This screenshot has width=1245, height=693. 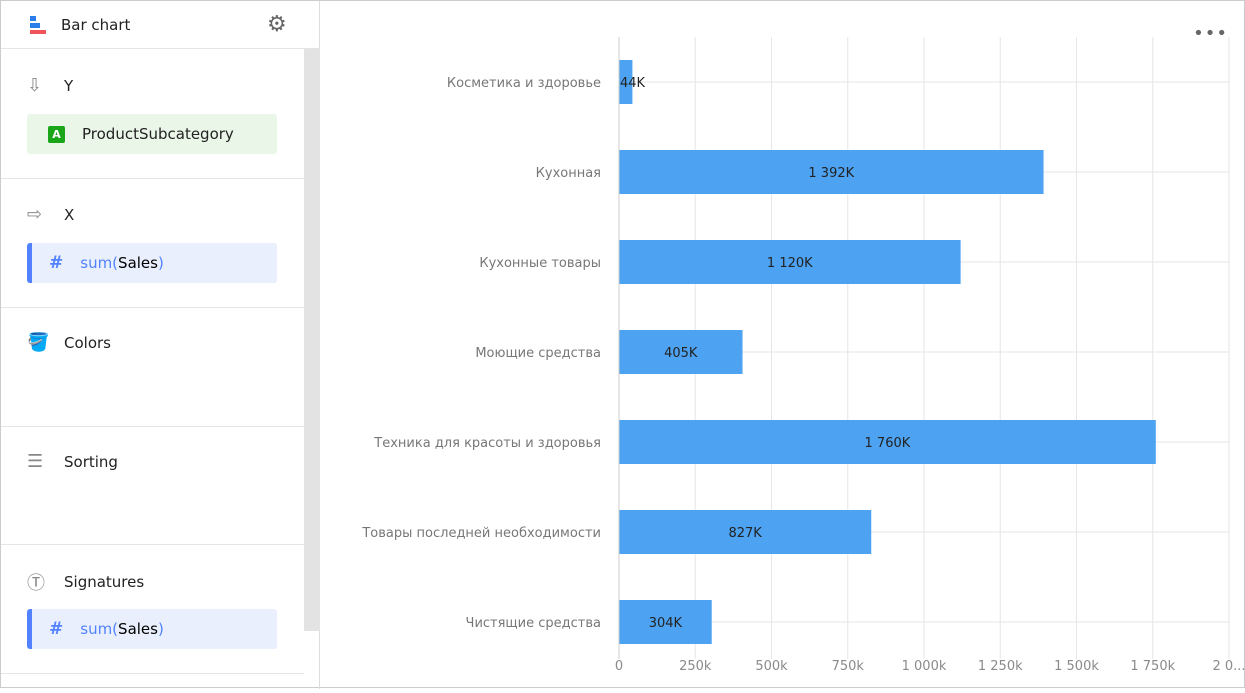 What do you see at coordinates (152, 367) in the screenshot?
I see `section-colors: 🪣 Colors` at bounding box center [152, 367].